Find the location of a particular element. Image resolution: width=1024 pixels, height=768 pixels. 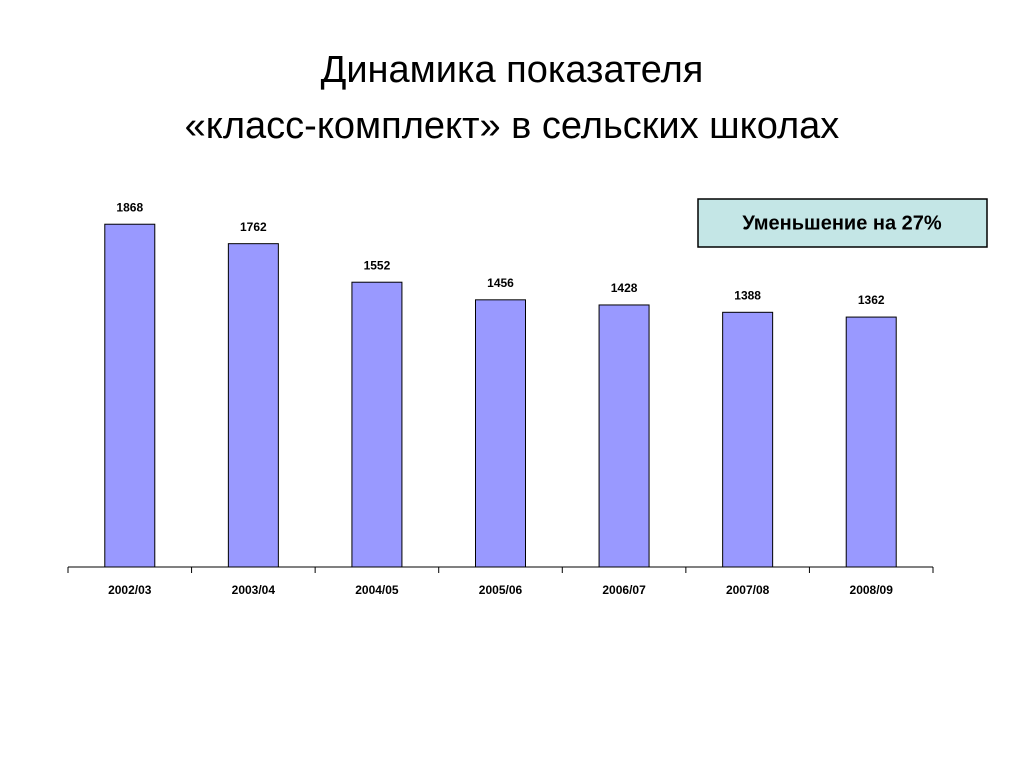

value-label: 1762 is located at coordinates (253, 227).